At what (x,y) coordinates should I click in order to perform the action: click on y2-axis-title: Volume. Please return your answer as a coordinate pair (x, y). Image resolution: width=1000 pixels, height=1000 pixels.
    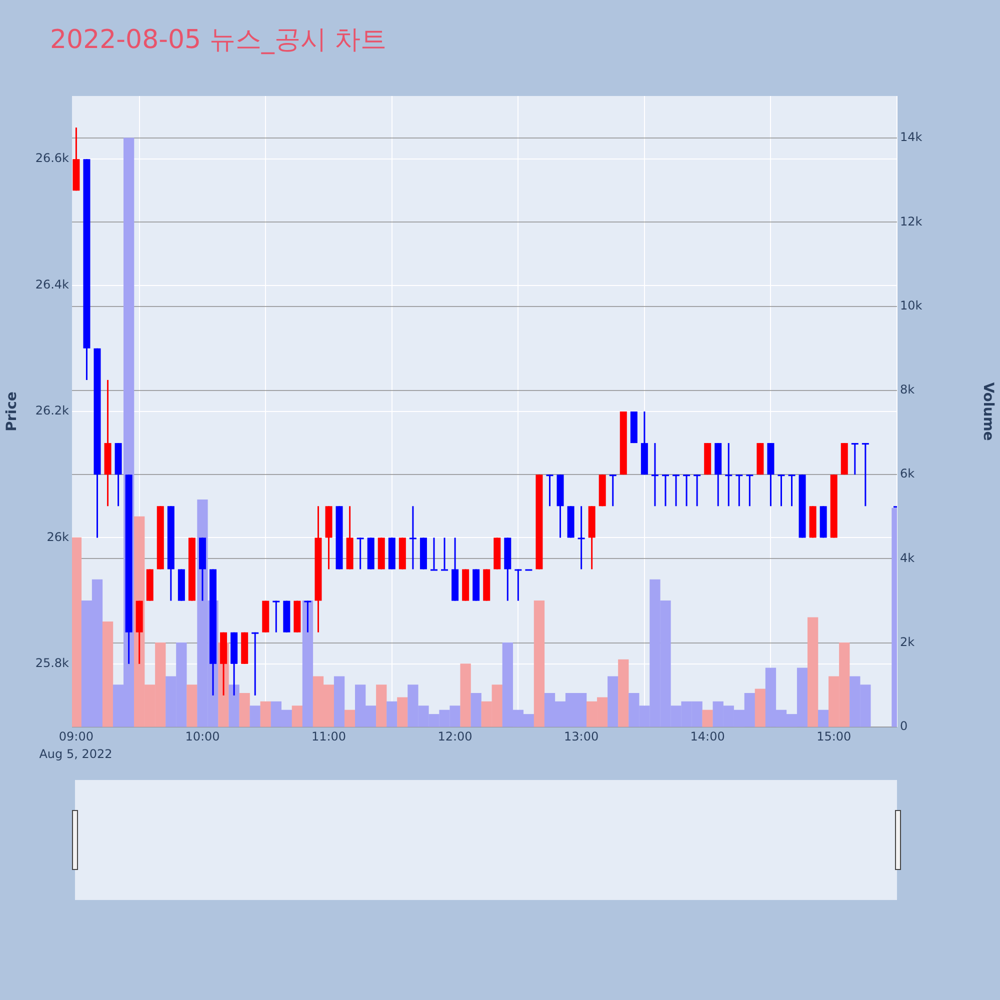
    Looking at the image, I should click on (988, 411).